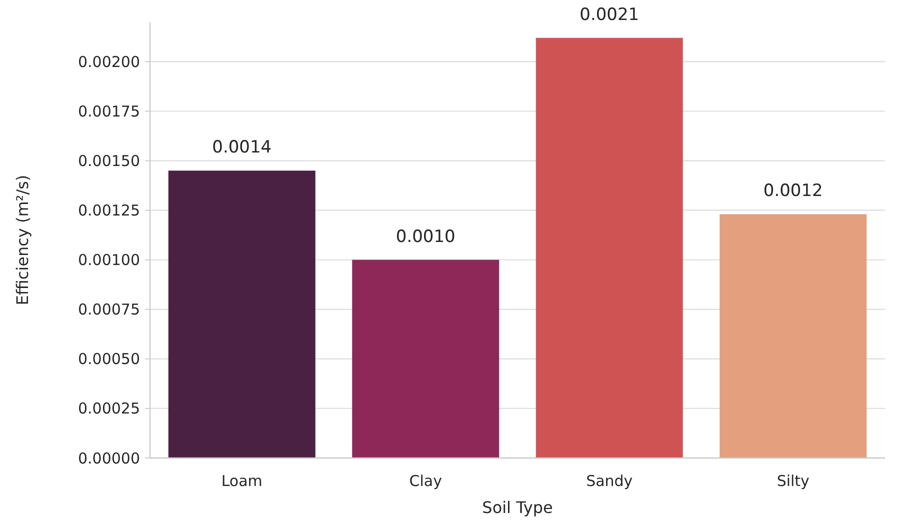 The width and height of the screenshot is (898, 520). Describe the element at coordinates (793, 481) in the screenshot. I see `x-tick-label: Silty` at that location.